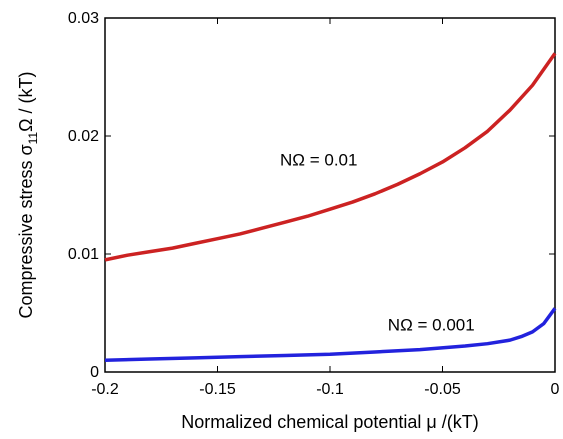  Describe the element at coordinates (83, 18) in the screenshot. I see `y-tick-label: 0.03` at that location.